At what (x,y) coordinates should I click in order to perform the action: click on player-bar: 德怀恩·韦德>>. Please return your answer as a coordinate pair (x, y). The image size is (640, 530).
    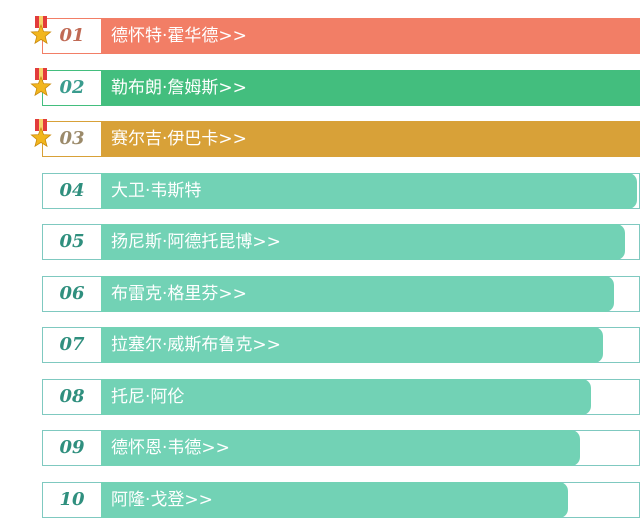
    Looking at the image, I should click on (340, 448).